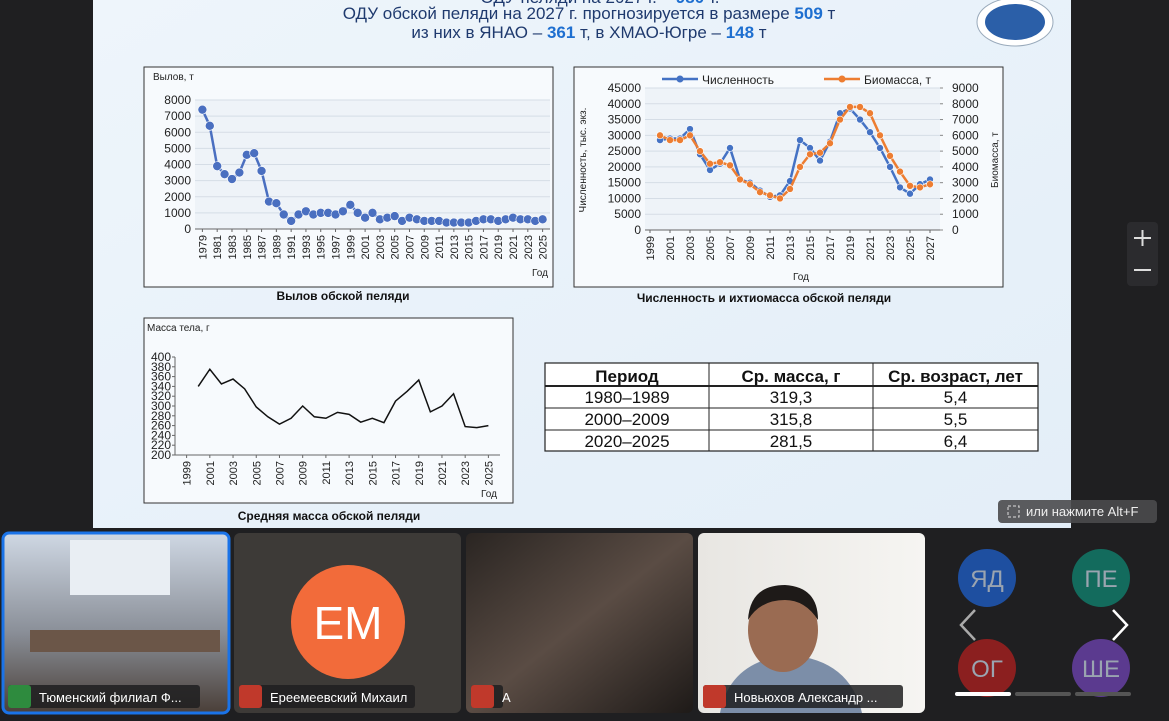 The width and height of the screenshot is (1169, 721). What do you see at coordinates (790, 376) in the screenshot?
I see `table-header: Ср. масса, г` at bounding box center [790, 376].